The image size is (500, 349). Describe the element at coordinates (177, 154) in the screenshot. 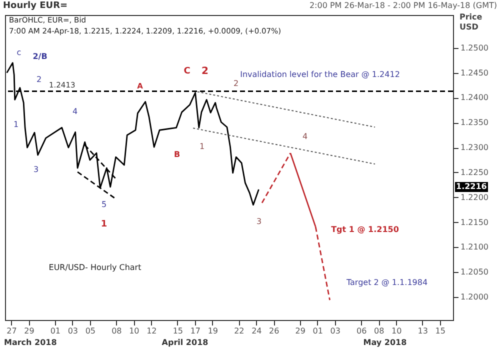

I see `annotation: B` at that location.